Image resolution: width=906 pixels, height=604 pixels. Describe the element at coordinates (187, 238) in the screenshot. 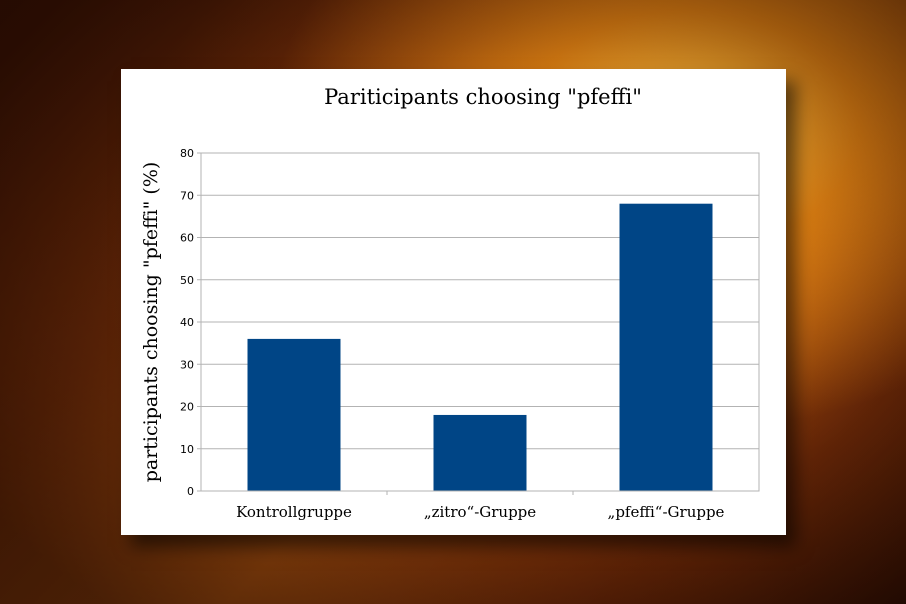

I see `y-tick-label: 60` at that location.